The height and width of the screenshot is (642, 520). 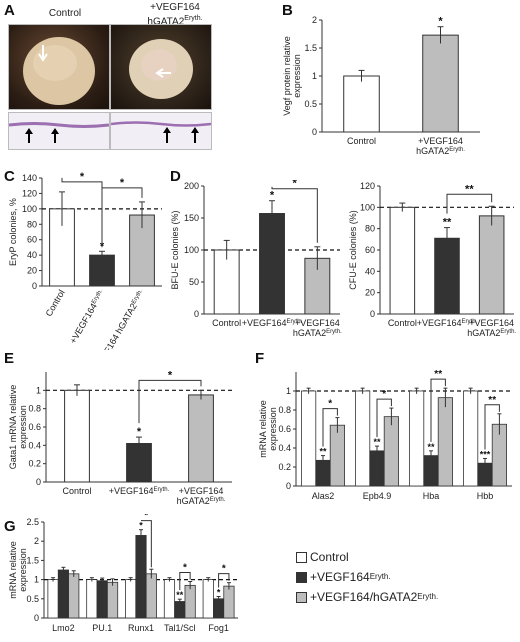 I want to click on chart-c-ylabel: EryP colonies, %, so click(x=13, y=232).